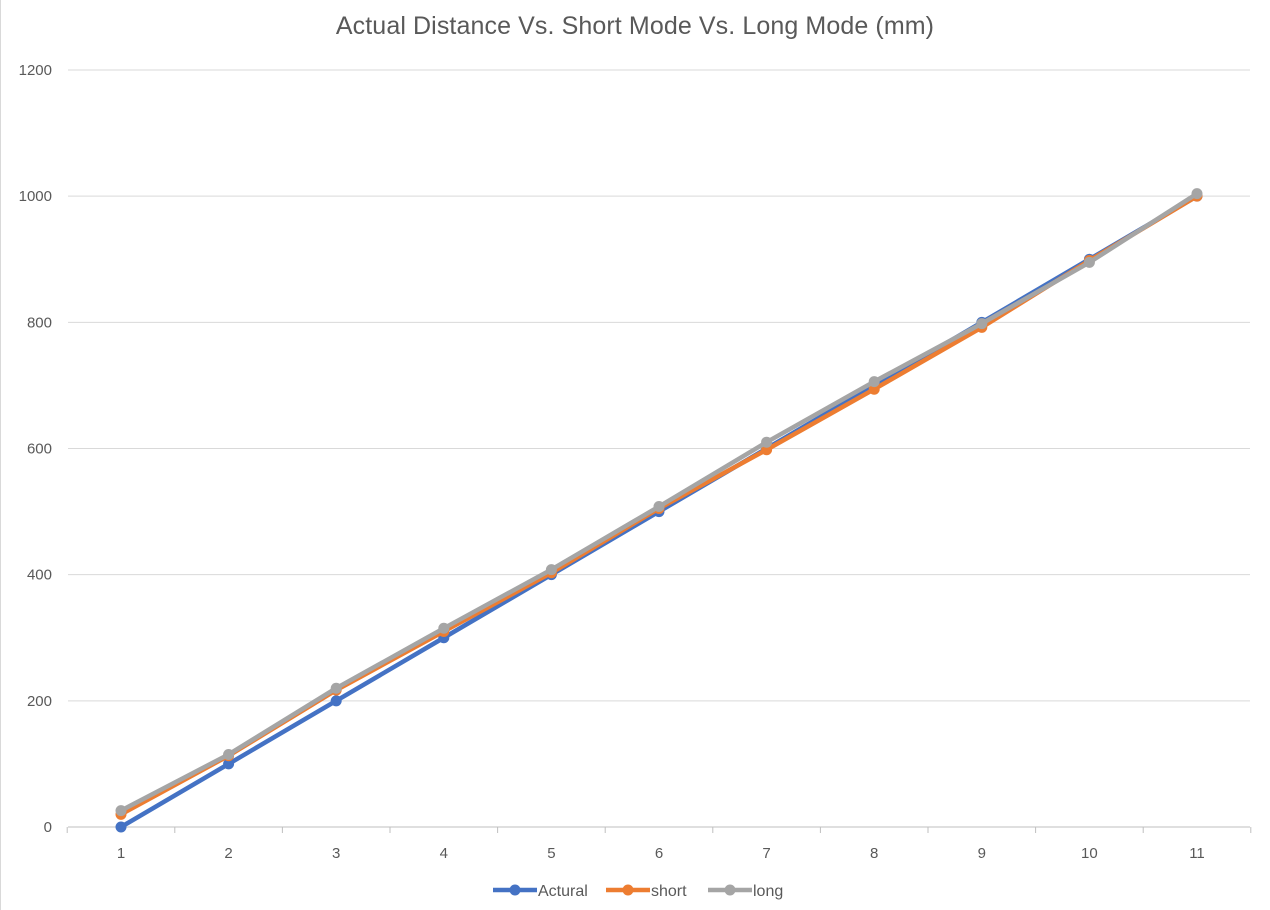 This screenshot has height=910, width=1270. I want to click on x-tick-label: 3, so click(336, 853).